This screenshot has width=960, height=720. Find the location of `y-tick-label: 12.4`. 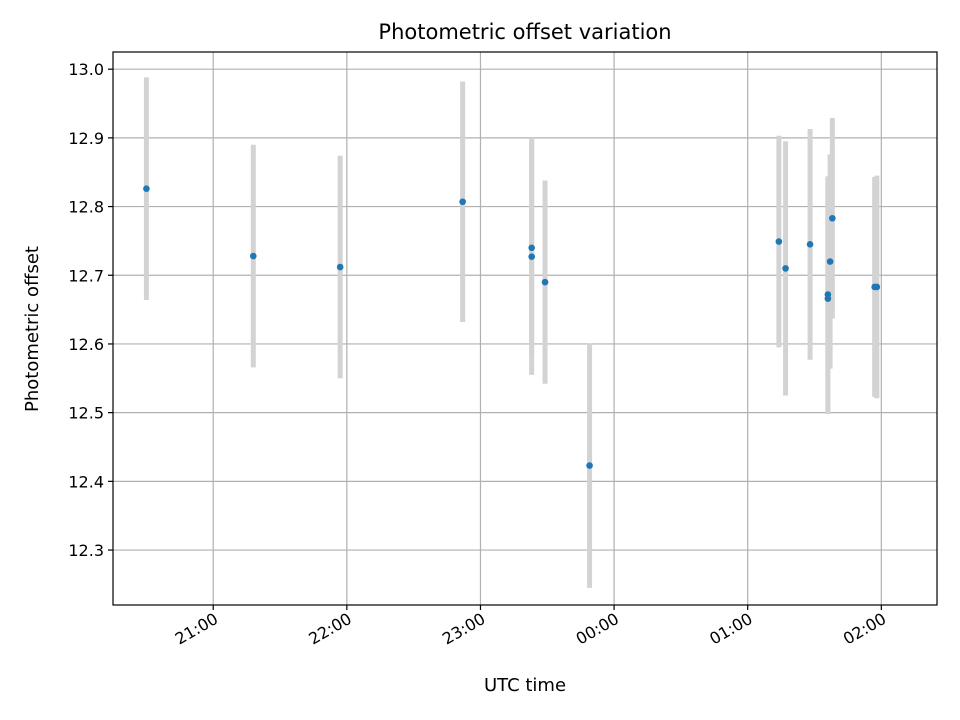

y-tick-label: 12.4 is located at coordinates (86, 481).